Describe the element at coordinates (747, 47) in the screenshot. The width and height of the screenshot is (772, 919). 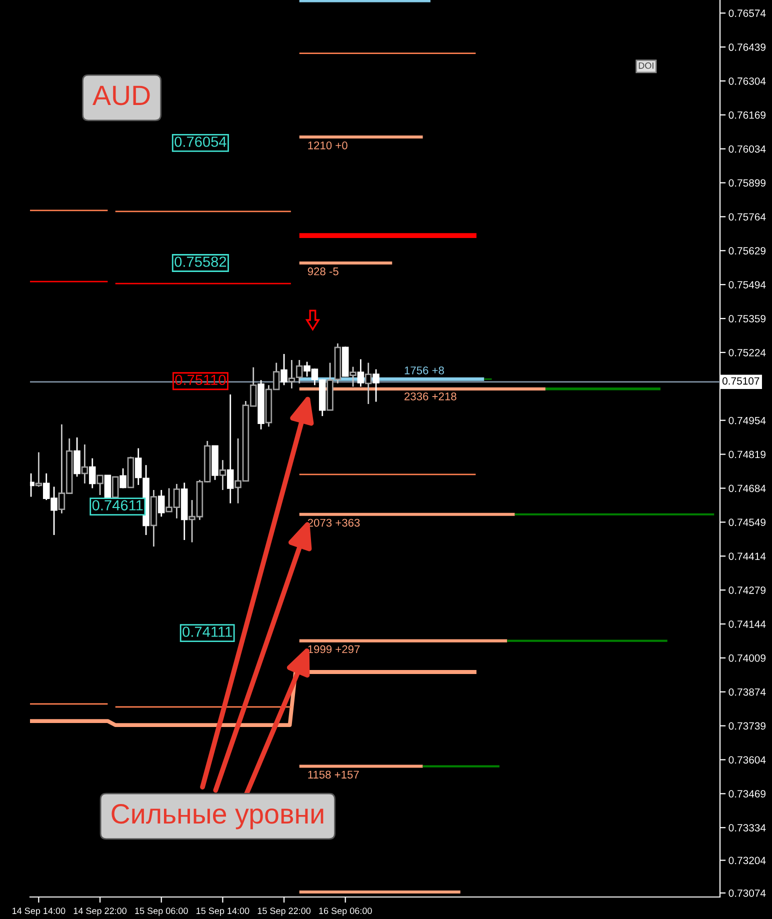
I see `y-tick-label: 0.76439` at that location.